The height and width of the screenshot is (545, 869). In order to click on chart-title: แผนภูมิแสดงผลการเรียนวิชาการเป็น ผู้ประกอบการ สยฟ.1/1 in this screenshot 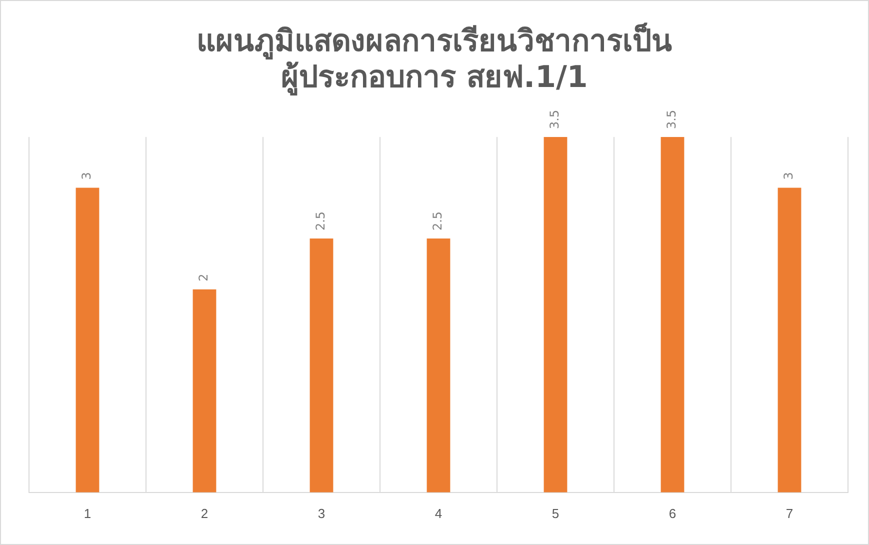, I will do `click(434, 59)`.